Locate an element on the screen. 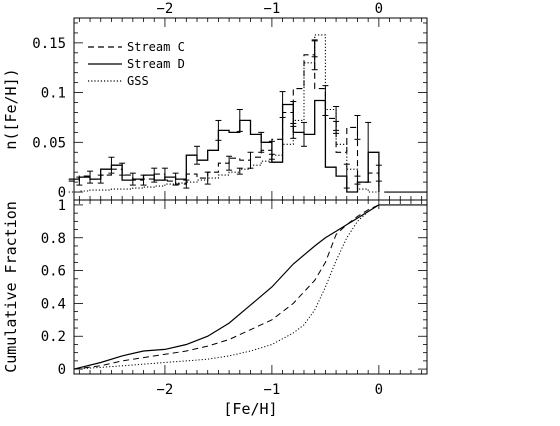 The height and width of the screenshot is (426, 560). y-tick-label: 1 is located at coordinates (62, 206).